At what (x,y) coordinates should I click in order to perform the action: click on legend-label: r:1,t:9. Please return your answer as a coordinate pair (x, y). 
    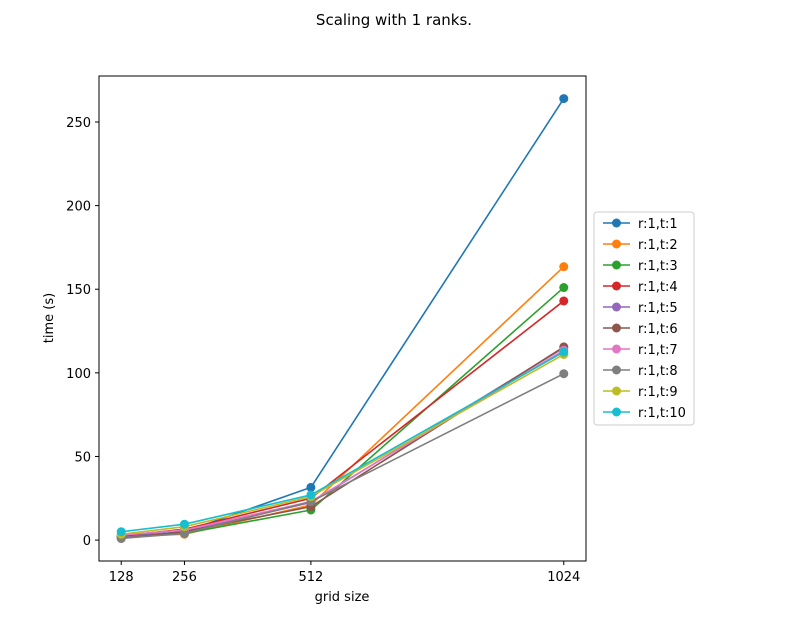
    Looking at the image, I should click on (658, 392).